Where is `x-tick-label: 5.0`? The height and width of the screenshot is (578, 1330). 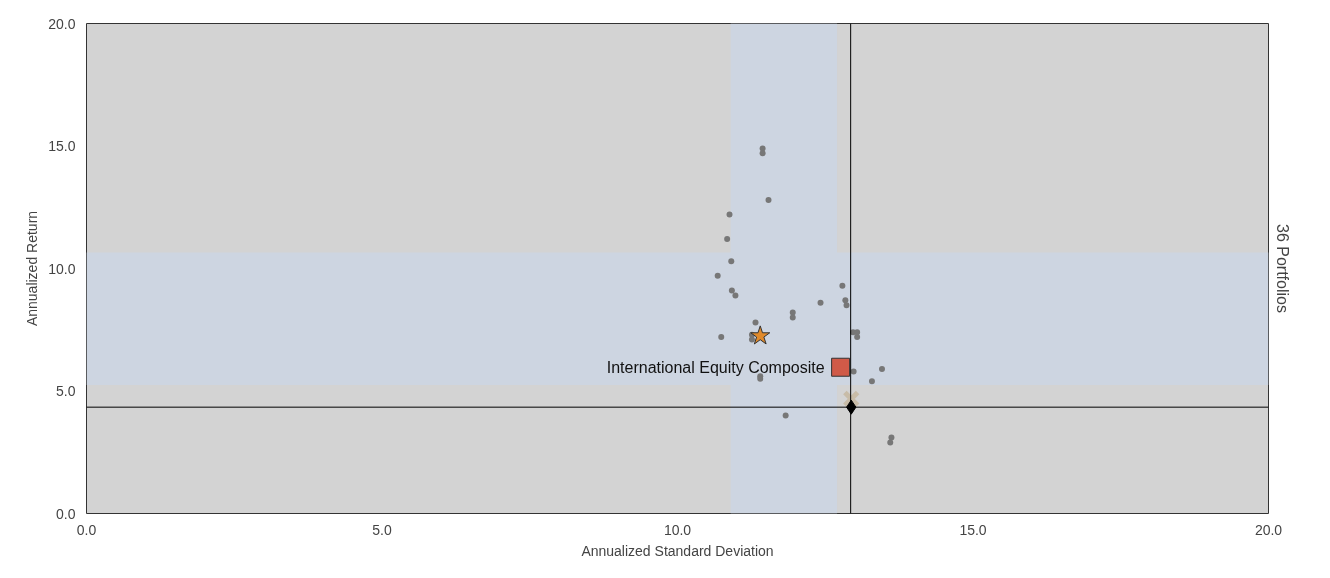
x-tick-label: 5.0 is located at coordinates (382, 529).